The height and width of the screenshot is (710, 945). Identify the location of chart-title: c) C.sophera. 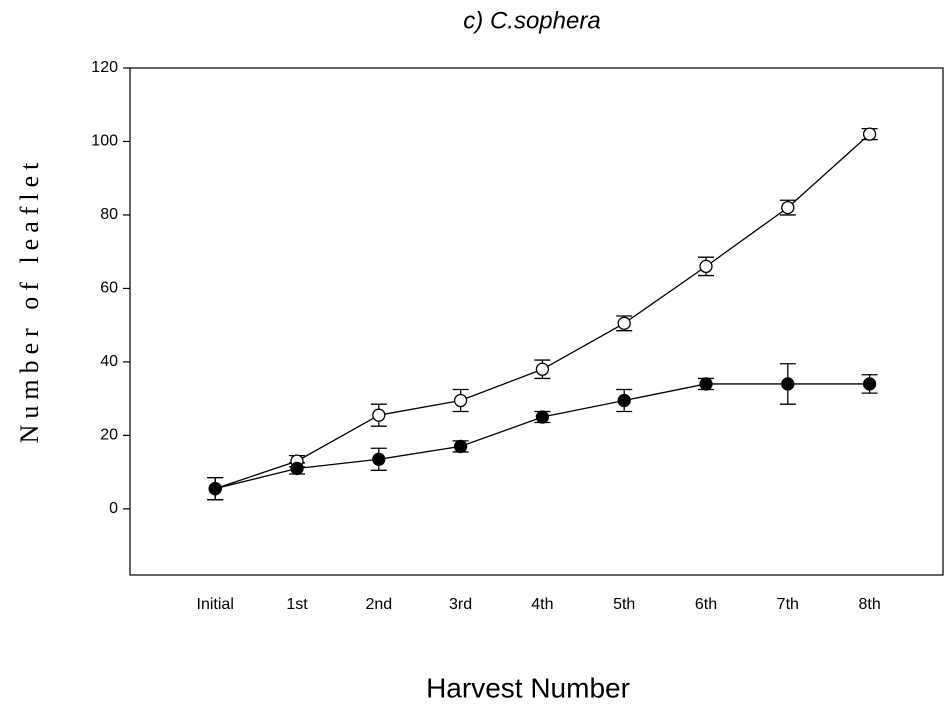
(531, 20).